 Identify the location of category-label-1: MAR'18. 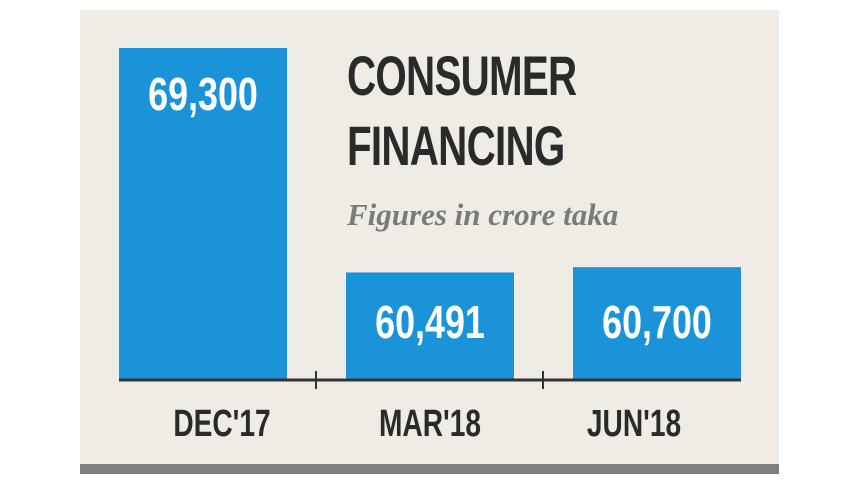
(430, 424).